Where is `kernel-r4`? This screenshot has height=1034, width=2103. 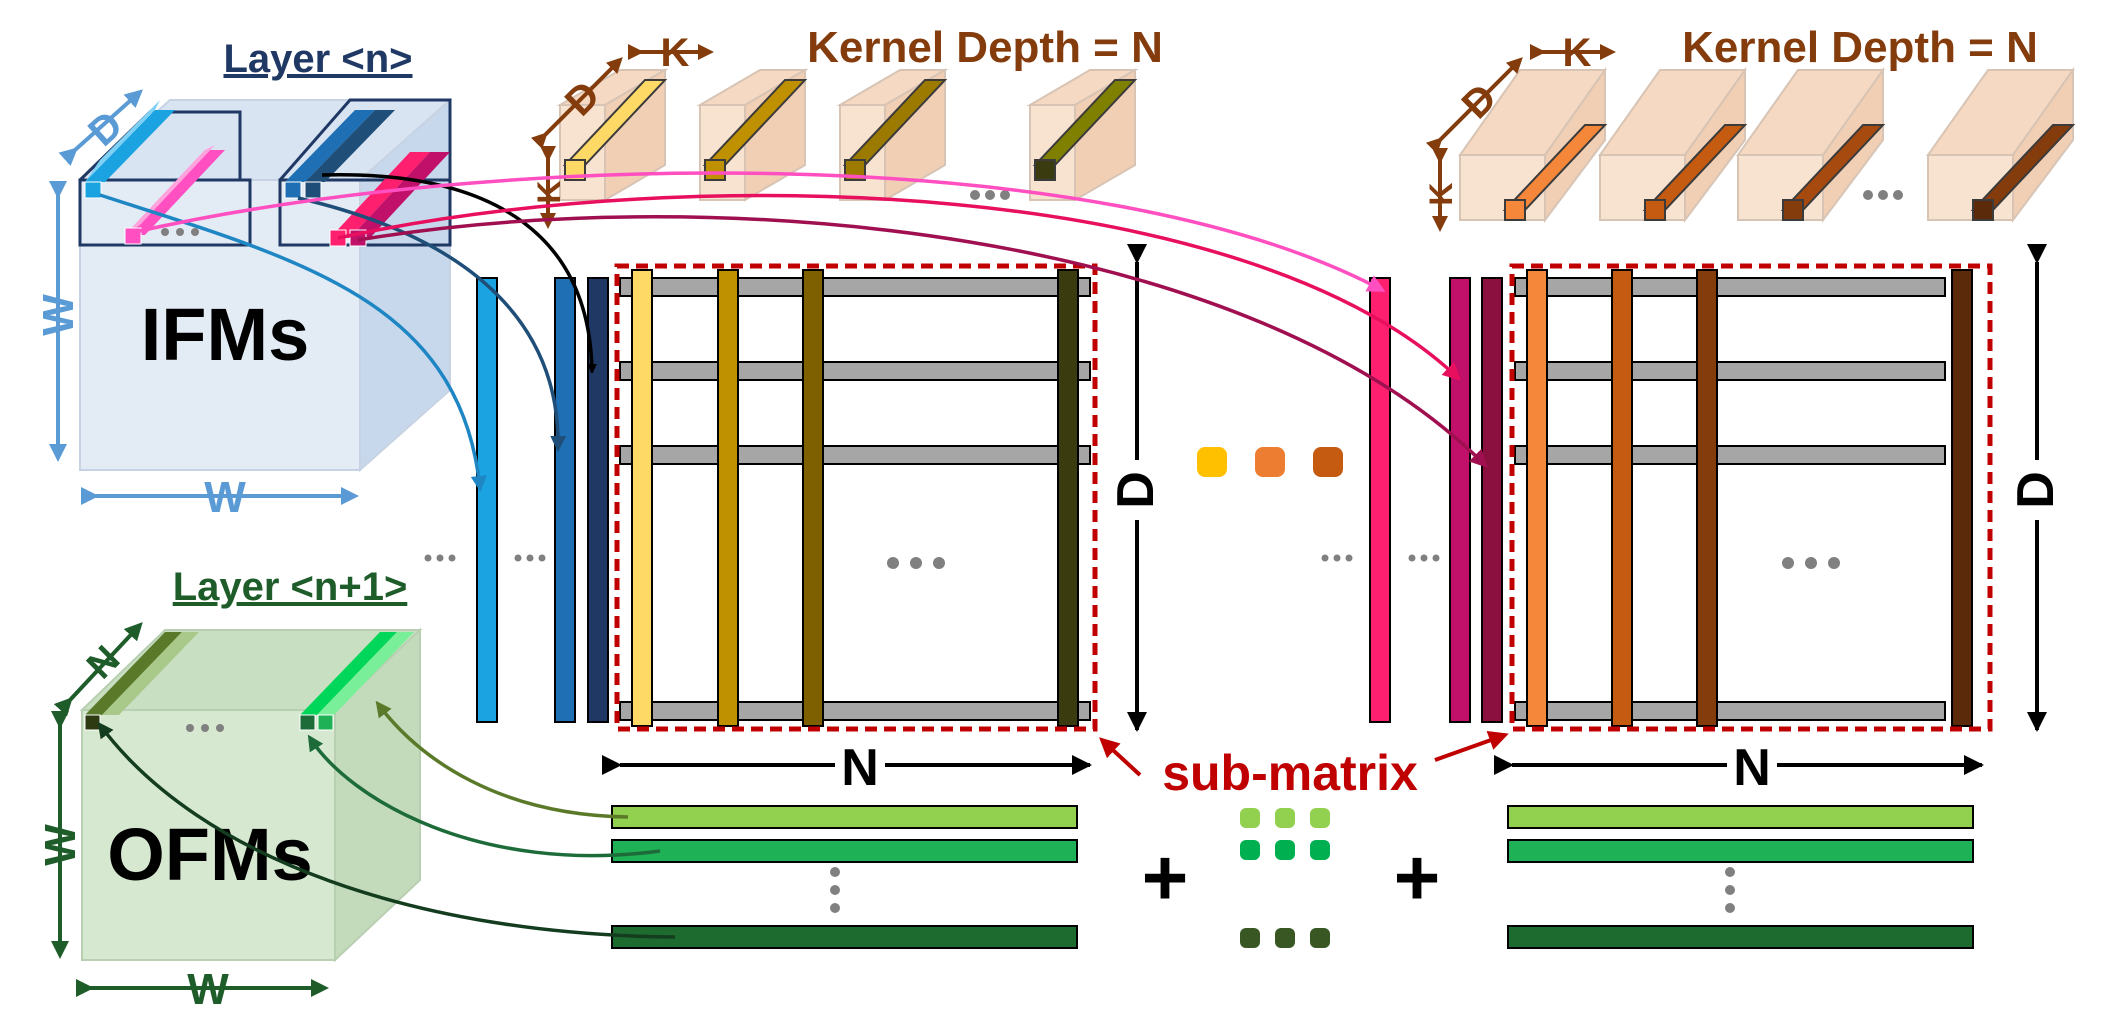
kernel-r4 is located at coordinates (2001, 144).